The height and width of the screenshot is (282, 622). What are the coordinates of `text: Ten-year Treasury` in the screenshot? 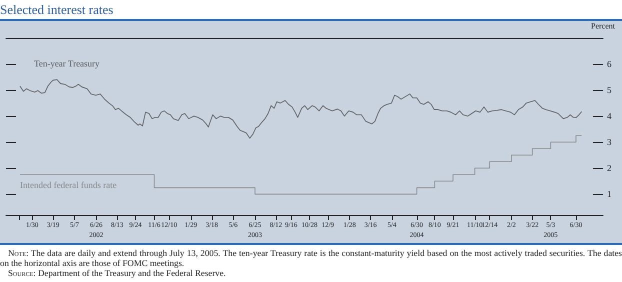 It's located at (67, 63).